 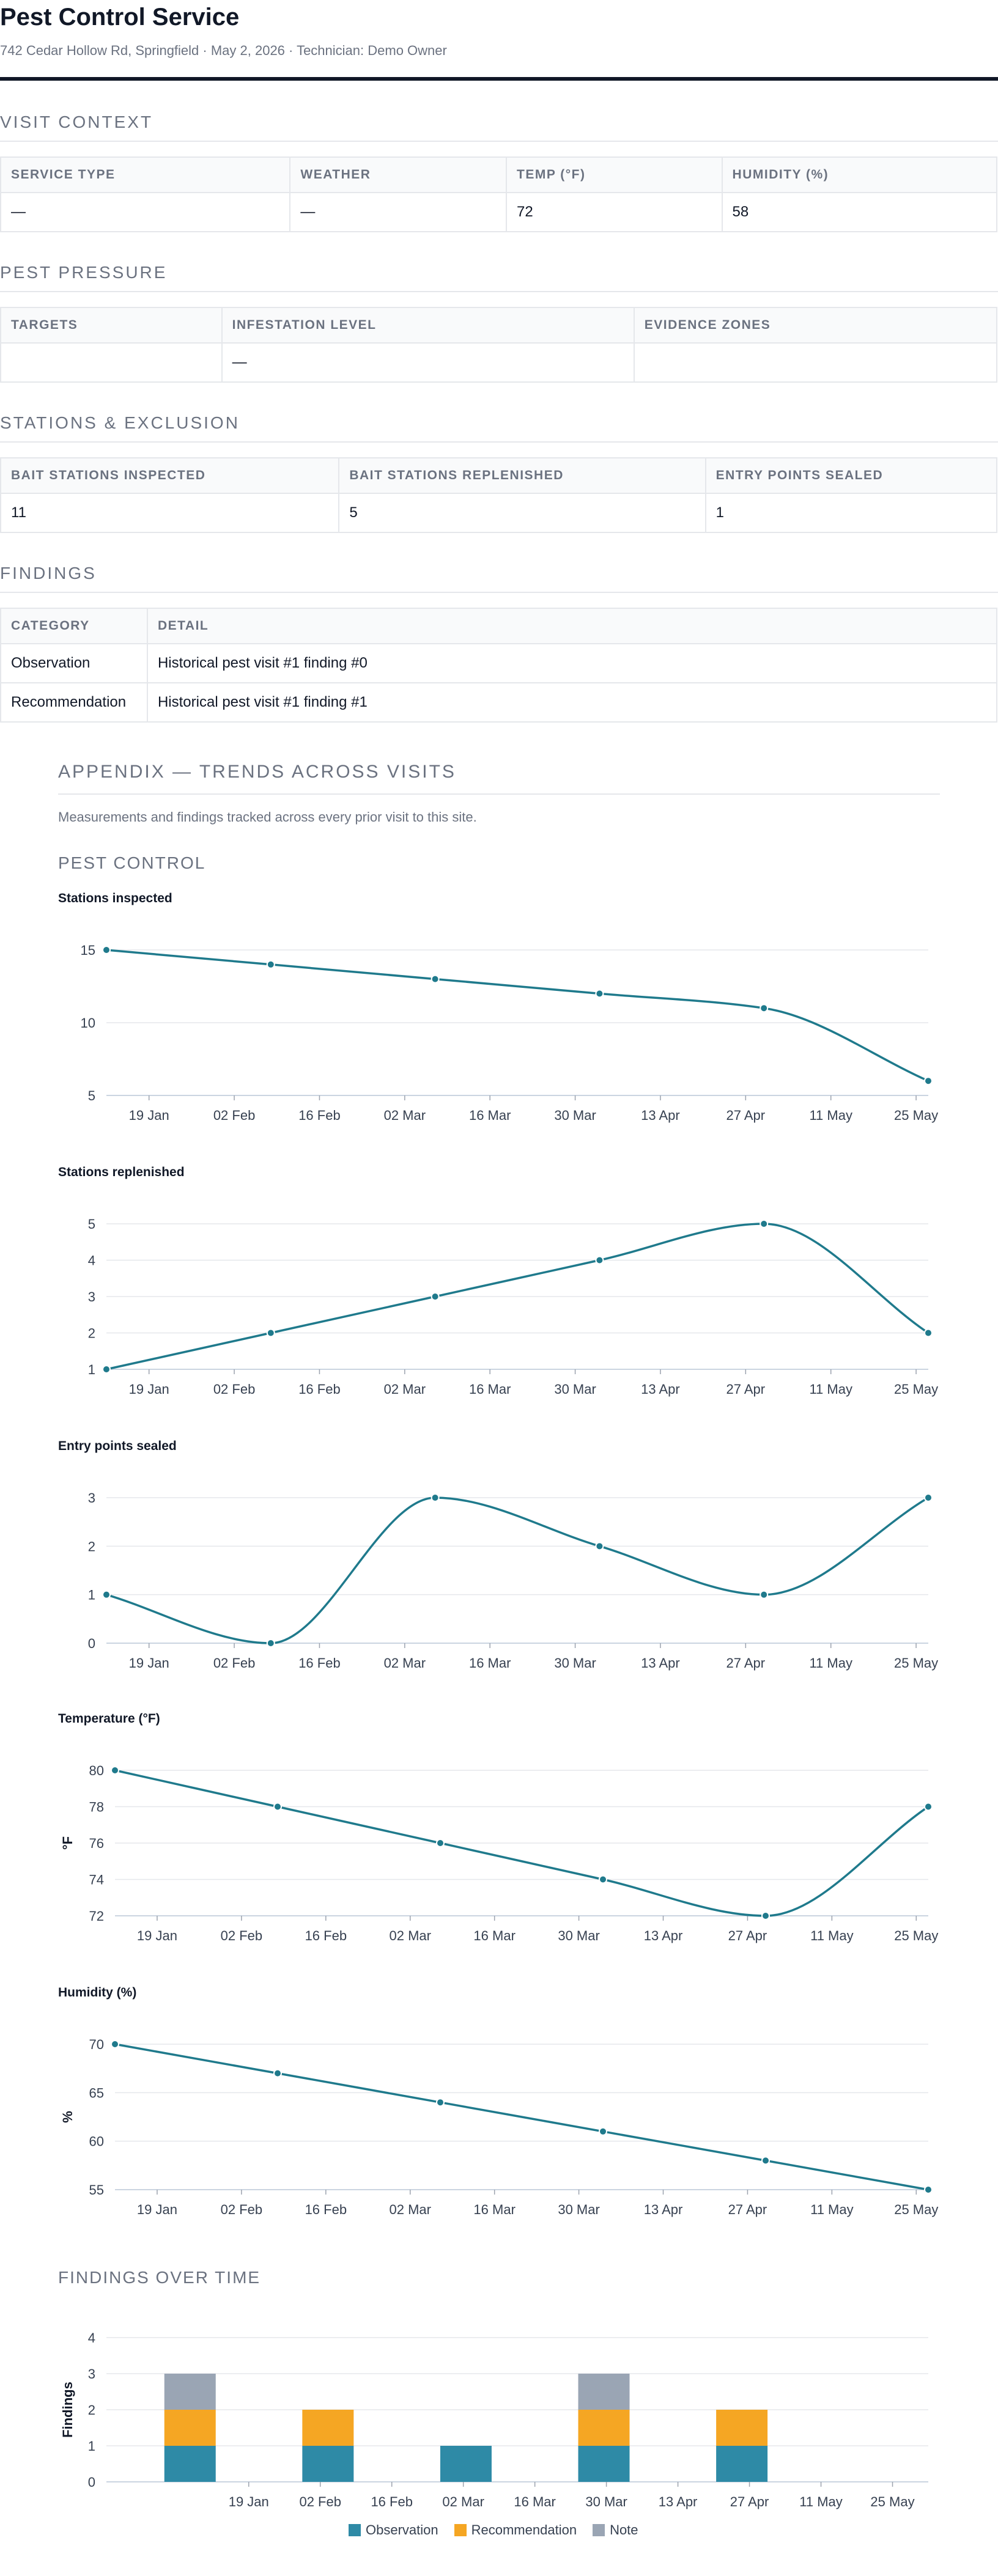 I want to click on legend-label: Observation, so click(x=402, y=2529).